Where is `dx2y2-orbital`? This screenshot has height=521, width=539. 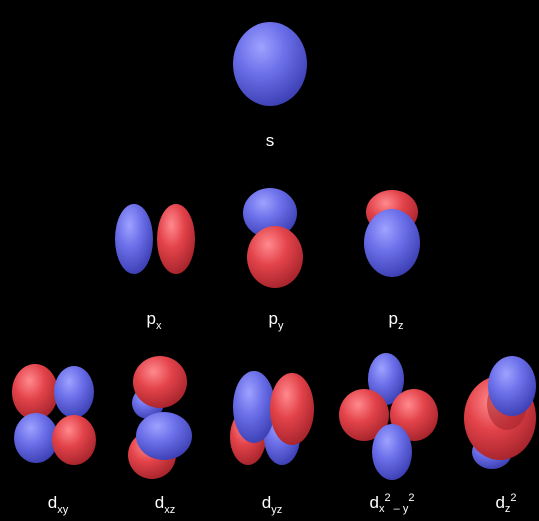
dx2y2-orbital is located at coordinates (388, 416).